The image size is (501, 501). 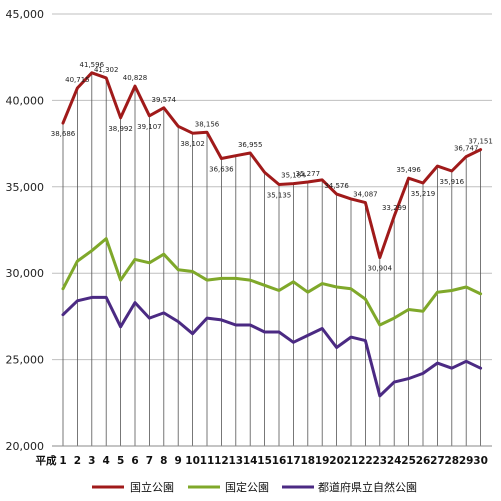 I want to click on data-label: 34,576, so click(x=336, y=186).